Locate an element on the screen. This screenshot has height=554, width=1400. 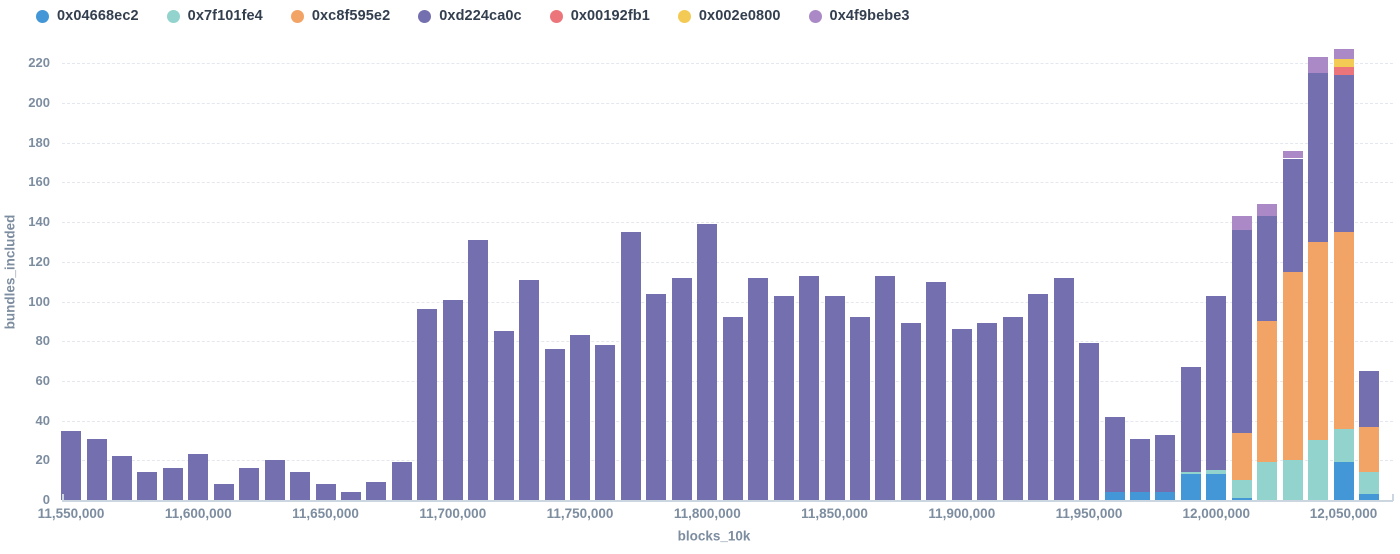
y-tick-label: 100 is located at coordinates (39, 301).